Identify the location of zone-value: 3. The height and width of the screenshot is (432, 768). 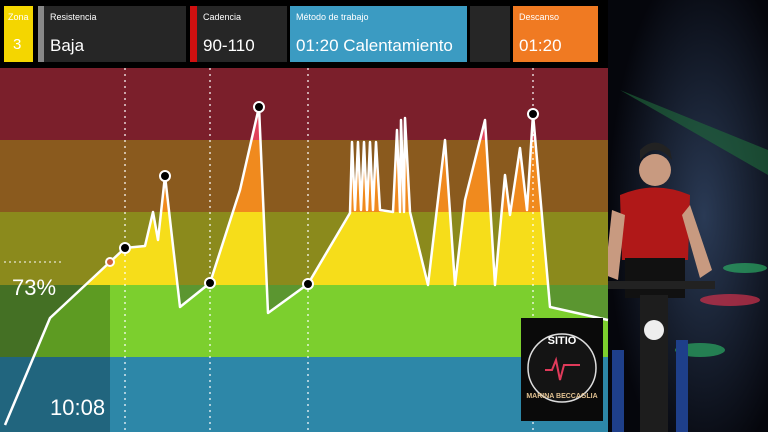
(17, 44).